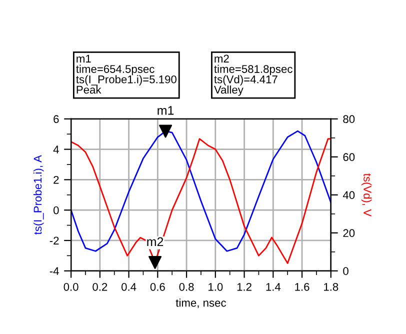 The height and width of the screenshot is (334, 406). Describe the element at coordinates (345, 271) in the screenshot. I see `y2-tick-label: 0` at that location.